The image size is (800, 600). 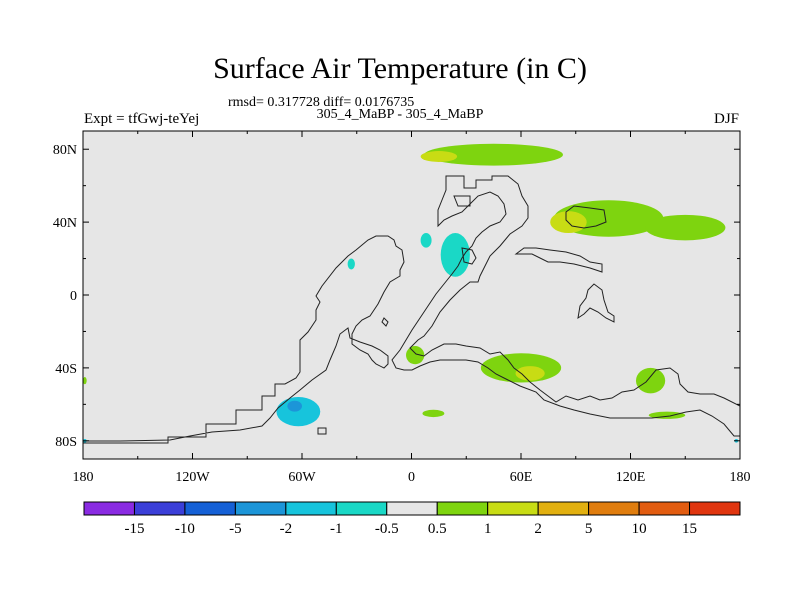 What do you see at coordinates (134, 529) in the screenshot?
I see `colorbar-label: -15` at bounding box center [134, 529].